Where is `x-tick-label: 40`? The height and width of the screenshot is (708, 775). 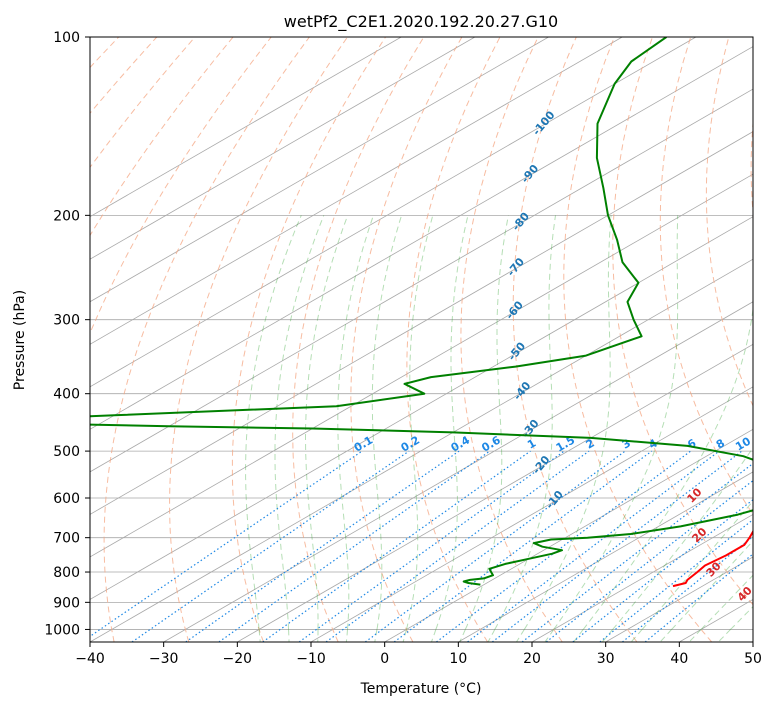 x-tick-label: 40 is located at coordinates (679, 659).